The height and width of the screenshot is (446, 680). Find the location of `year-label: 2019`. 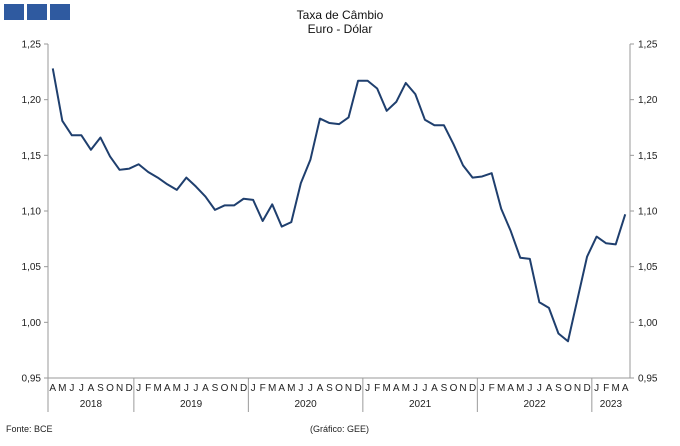

year-label: 2019 is located at coordinates (191, 404).